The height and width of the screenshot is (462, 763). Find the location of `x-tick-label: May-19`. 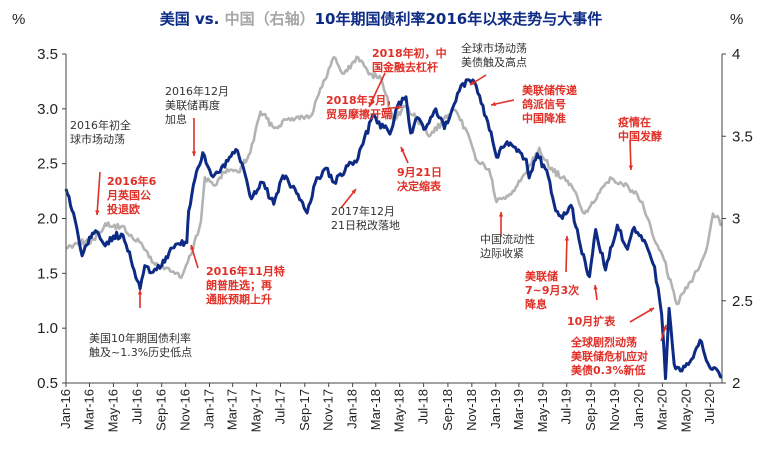

x-tick-label: May-19 is located at coordinates (542, 410).